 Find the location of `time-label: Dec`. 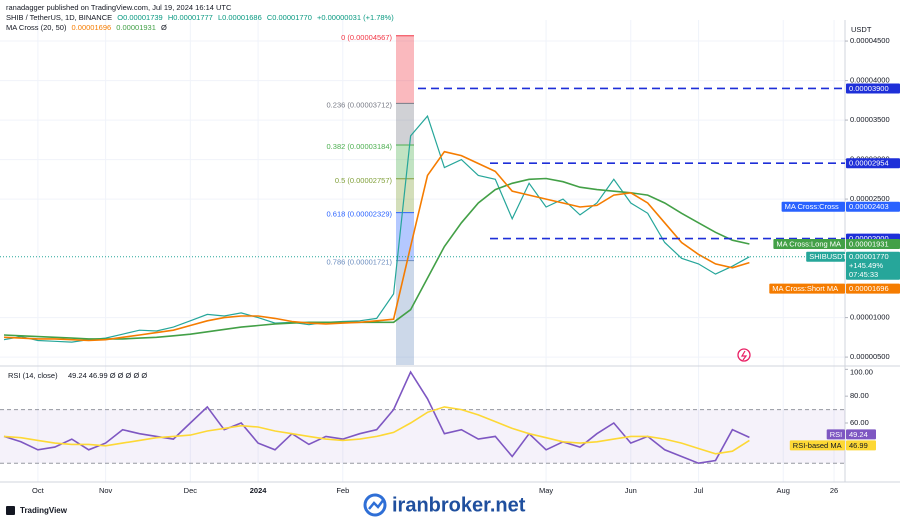

time-label: Dec is located at coordinates (191, 490).